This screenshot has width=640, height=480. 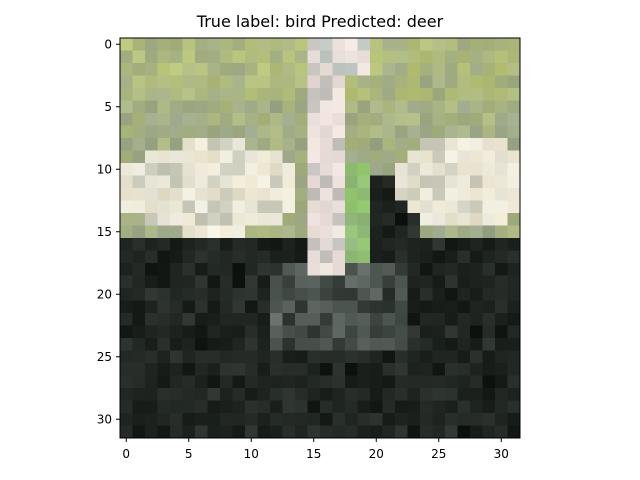 I want to click on y-tick-label: 5, so click(x=108, y=107).